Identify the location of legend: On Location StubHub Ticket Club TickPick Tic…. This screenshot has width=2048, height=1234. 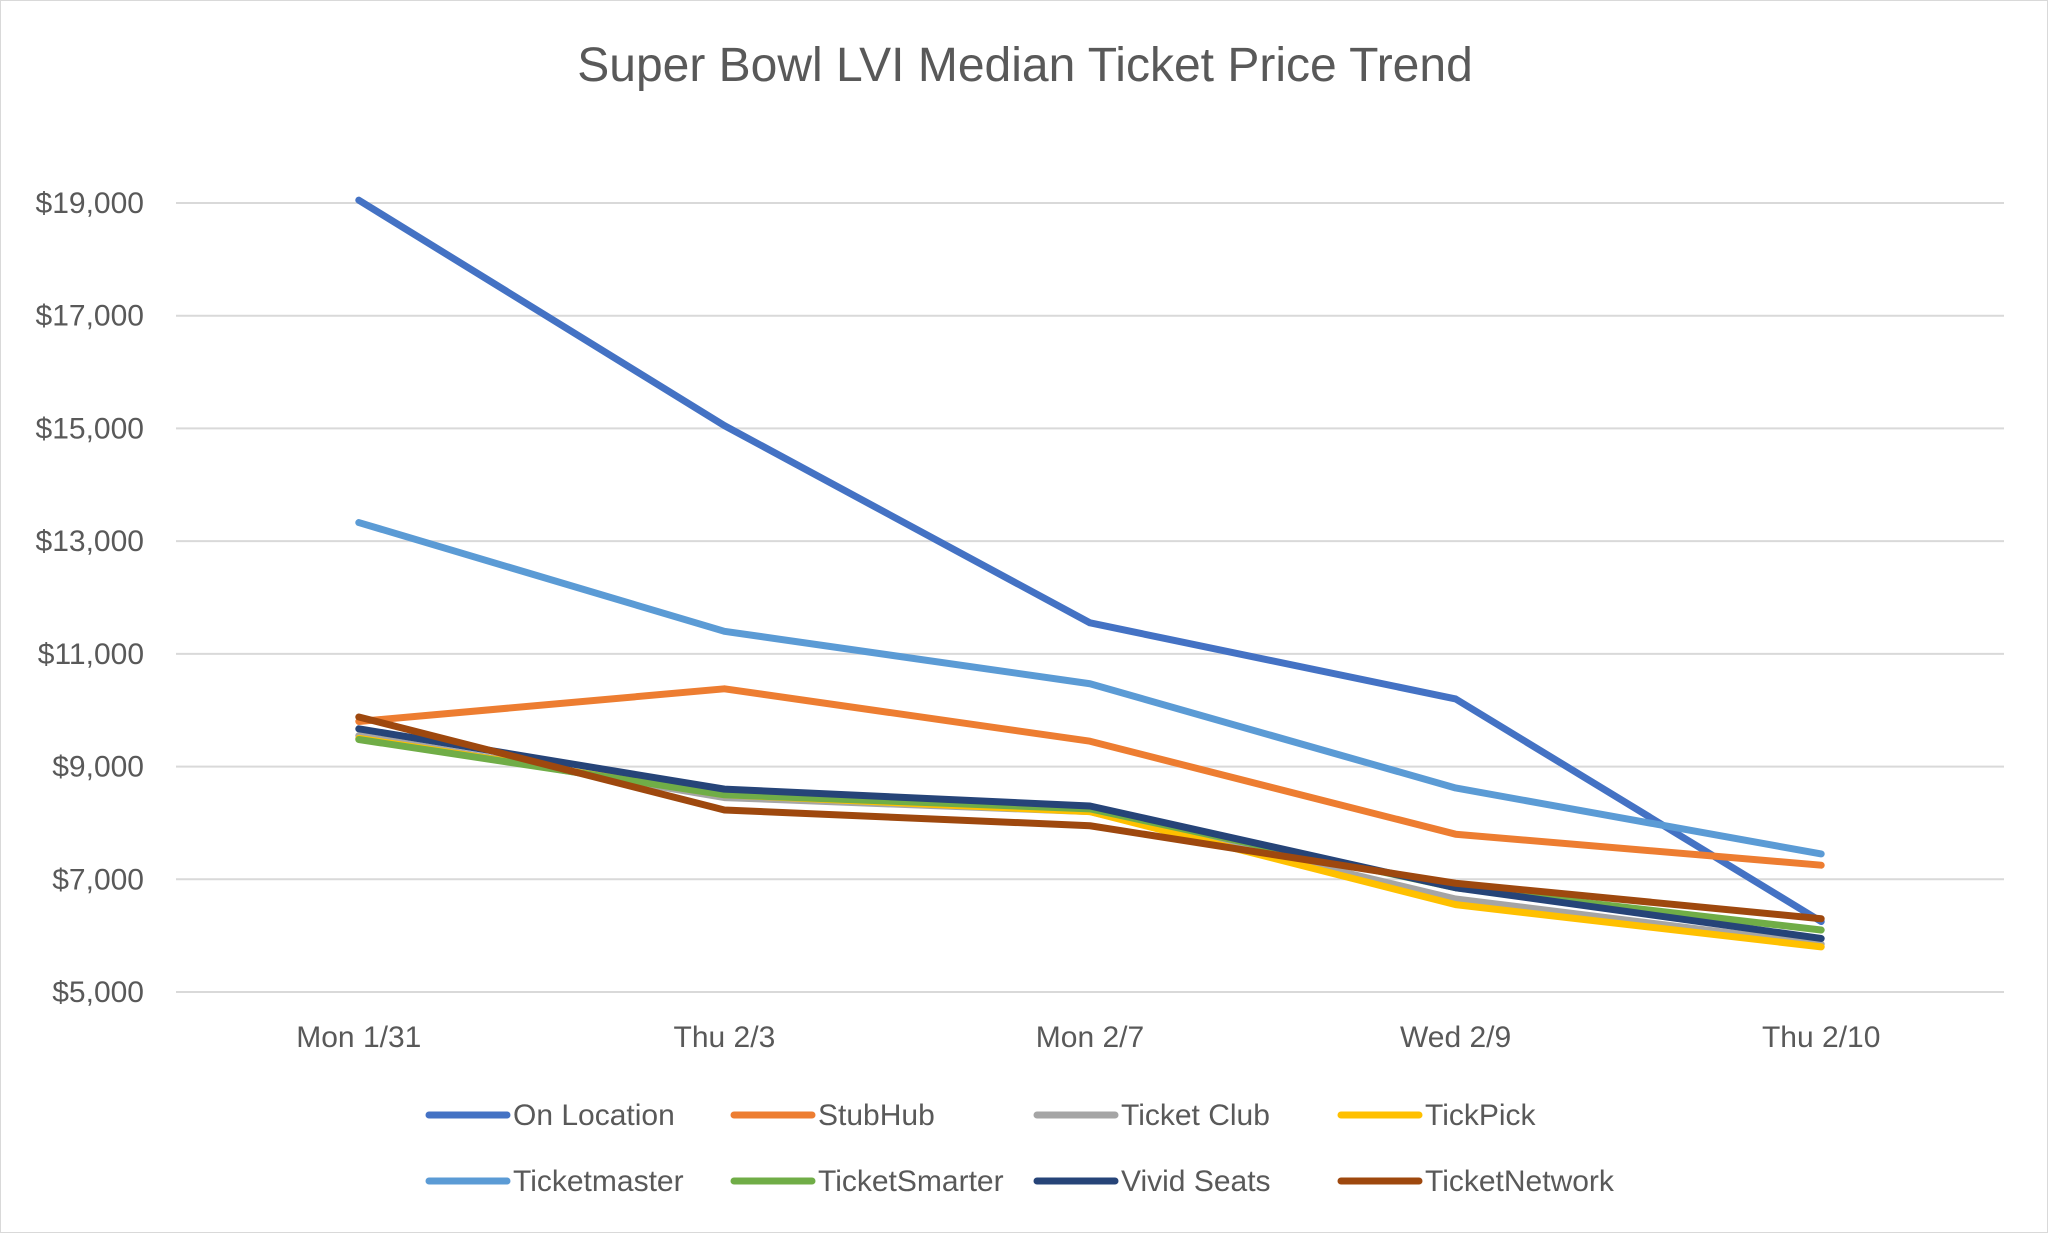
(1020, 1148).